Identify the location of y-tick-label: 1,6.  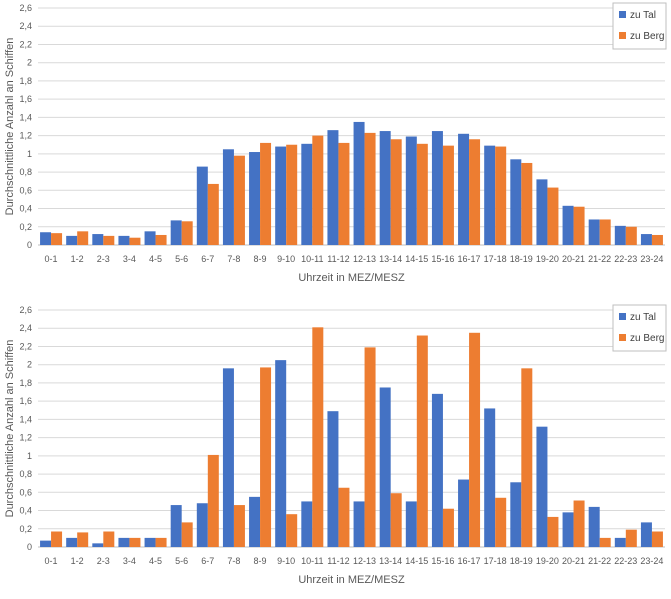
(25, 99).